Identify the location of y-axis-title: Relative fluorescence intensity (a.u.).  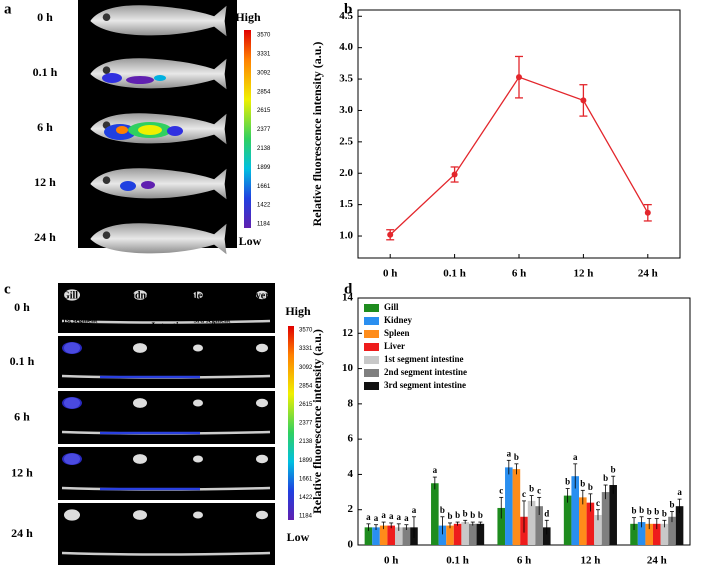
(317, 421).